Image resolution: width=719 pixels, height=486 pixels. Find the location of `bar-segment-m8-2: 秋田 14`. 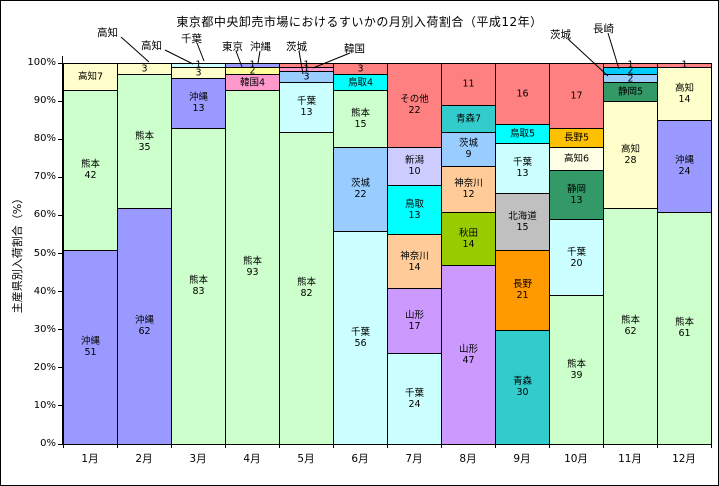

bar-segment-m8-2: 秋田 14 is located at coordinates (468, 238).